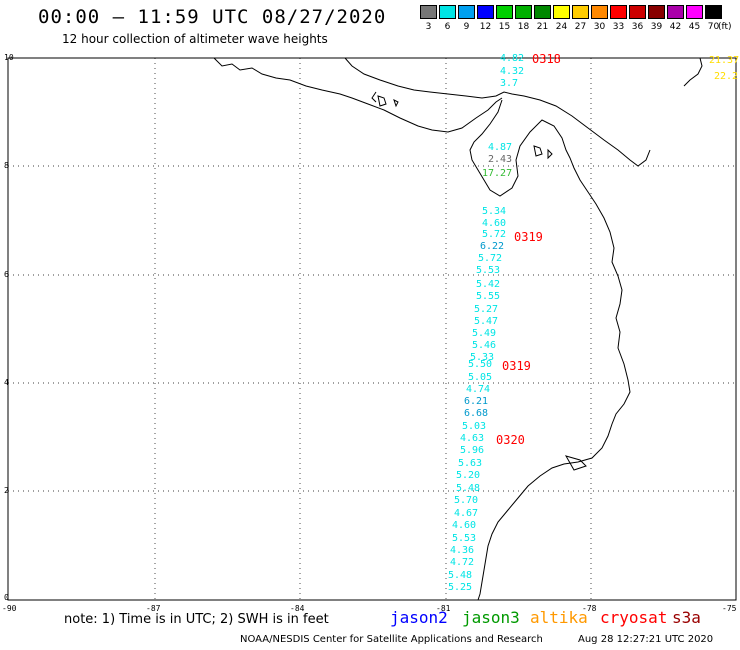 Image resolution: width=740 pixels, height=650 pixels. What do you see at coordinates (443, 608) in the screenshot?
I see `lon-tick-label: -81` at bounding box center [443, 608].